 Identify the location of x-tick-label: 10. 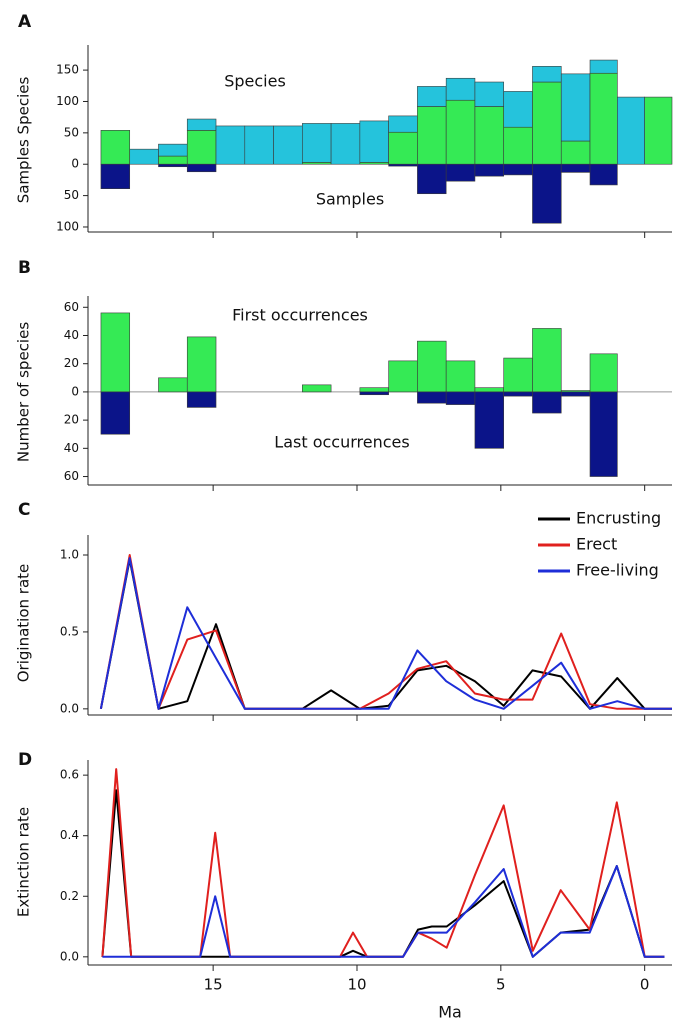
(356, 985).